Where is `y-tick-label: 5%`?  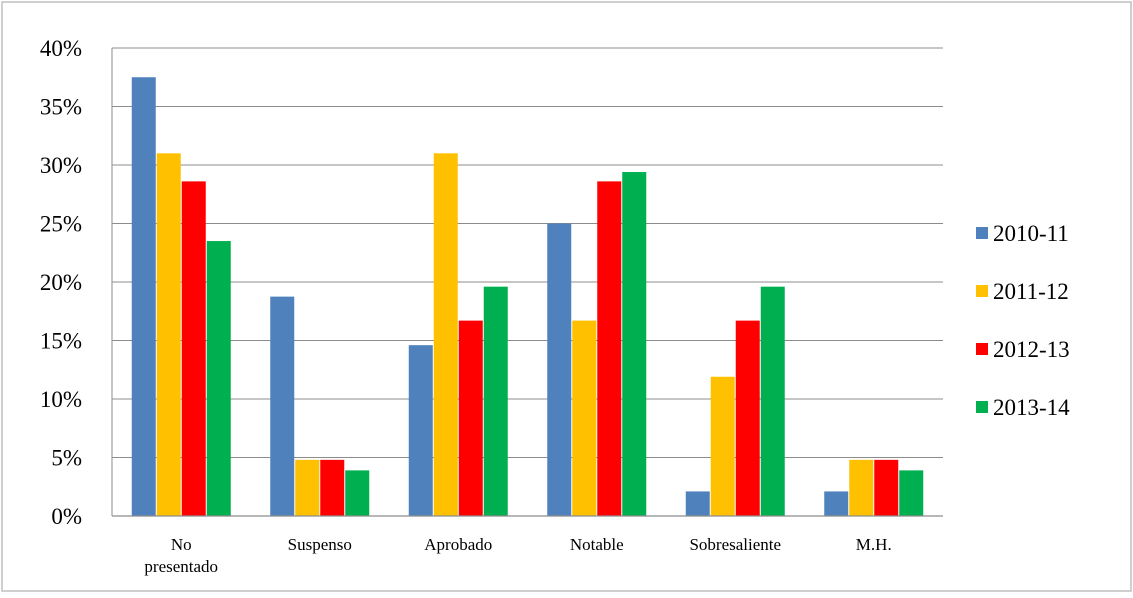
y-tick-label: 5% is located at coordinates (66, 458).